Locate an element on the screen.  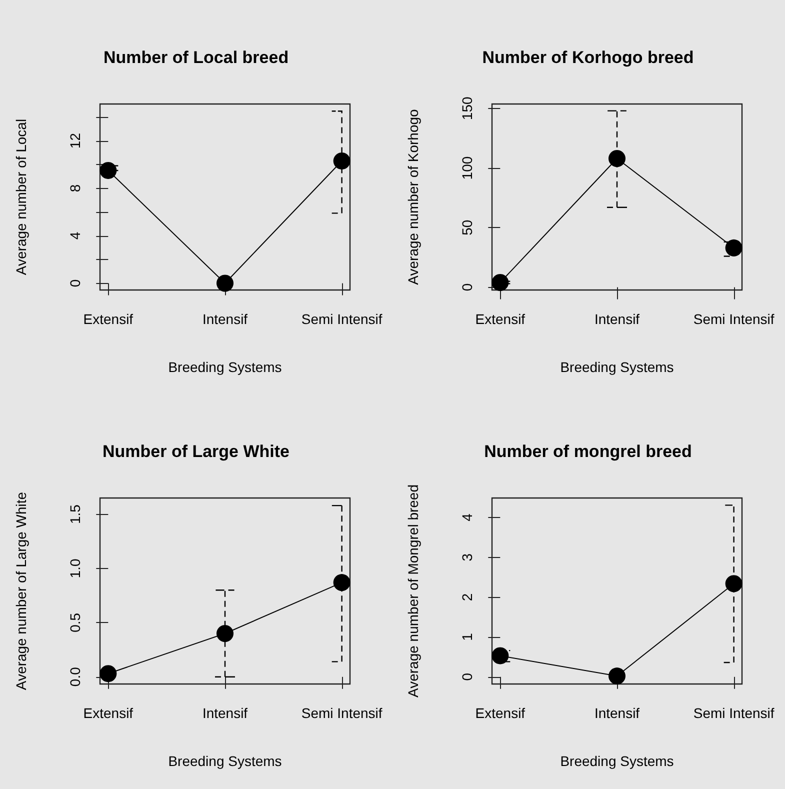
y-tick-label: 3 is located at coordinates (467, 557).